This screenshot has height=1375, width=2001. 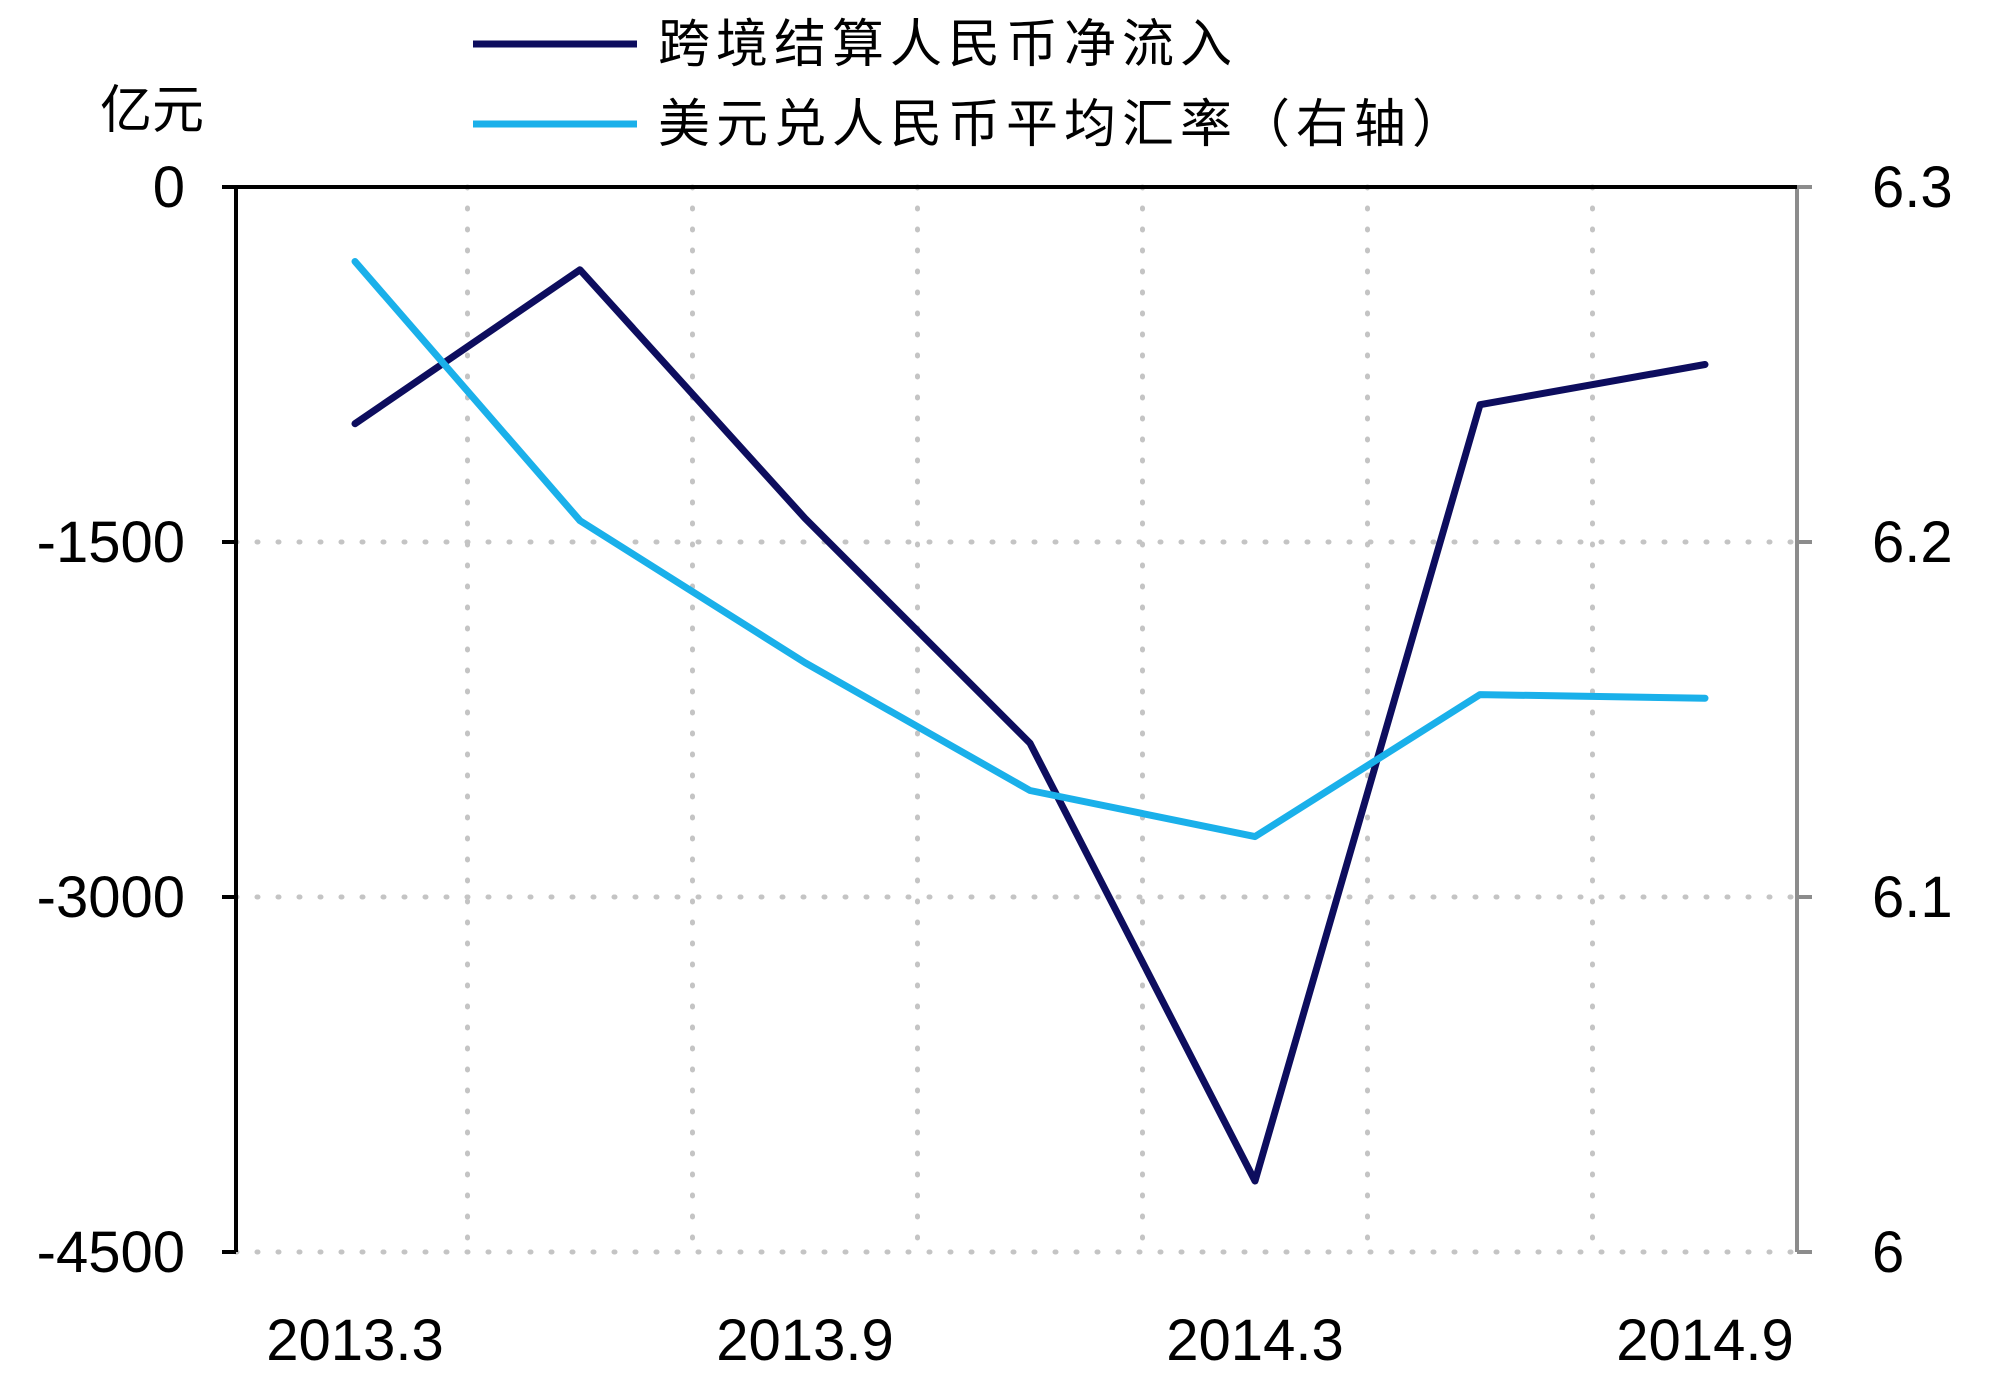 What do you see at coordinates (111, 542) in the screenshot?
I see `left-tick-label: -1500` at bounding box center [111, 542].